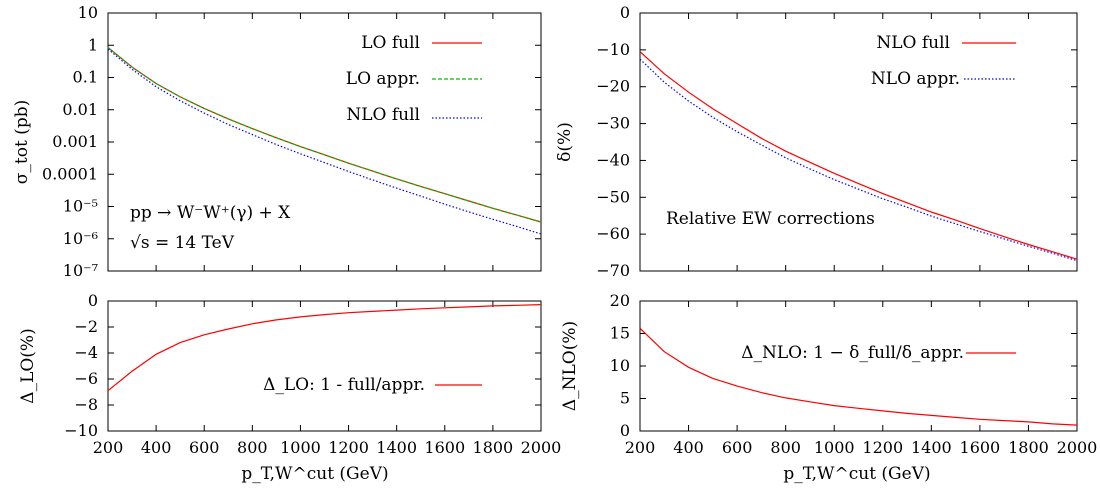  Describe the element at coordinates (70, 173) in the screenshot. I see `y-tick-label: 0.0001` at that location.